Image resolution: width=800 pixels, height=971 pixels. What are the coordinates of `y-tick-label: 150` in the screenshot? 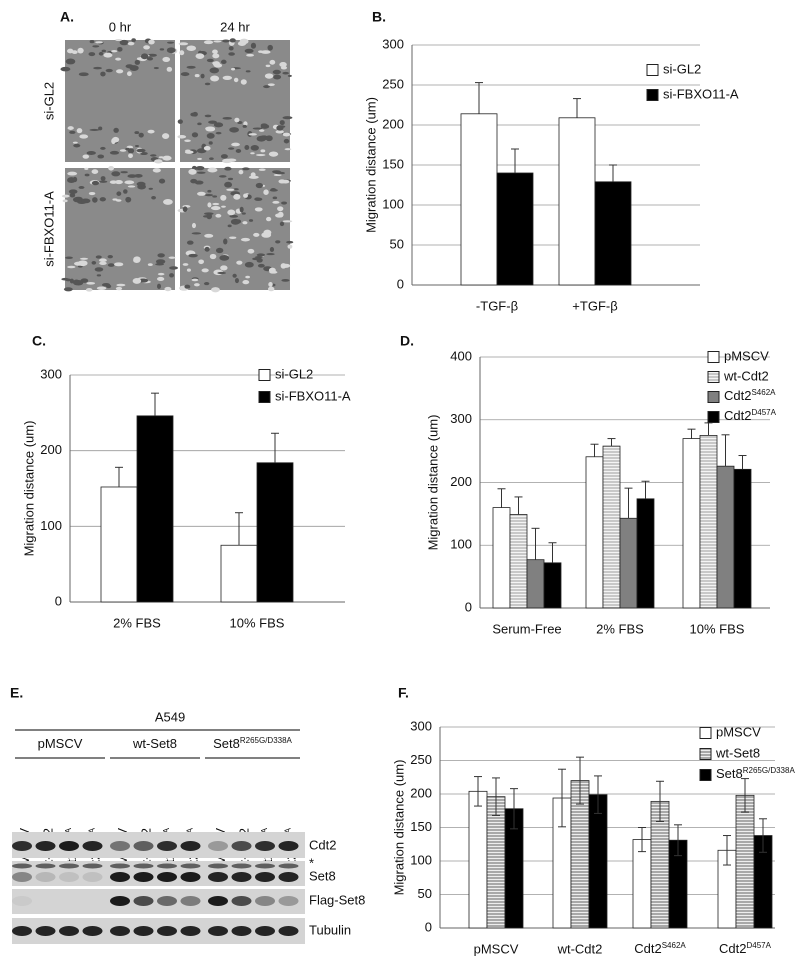 It's located at (421, 826).